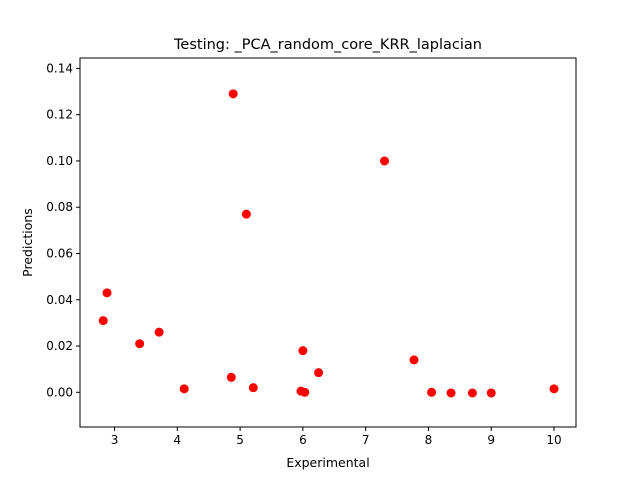 The height and width of the screenshot is (480, 640). Describe the element at coordinates (59, 253) in the screenshot. I see `y-tick-label: 0.06` at that location.